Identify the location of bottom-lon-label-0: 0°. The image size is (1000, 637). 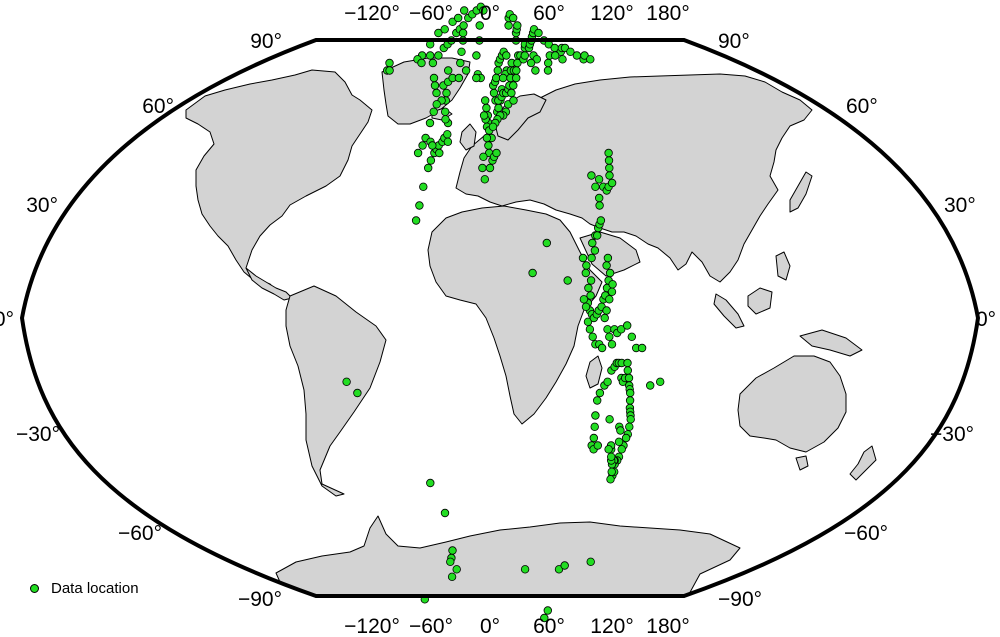
(490, 626).